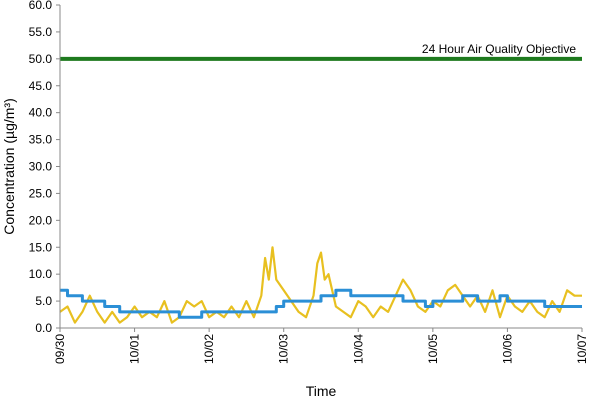 This screenshot has width=600, height=400. Describe the element at coordinates (433, 349) in the screenshot. I see `x-tick-label: 10/05` at that location.